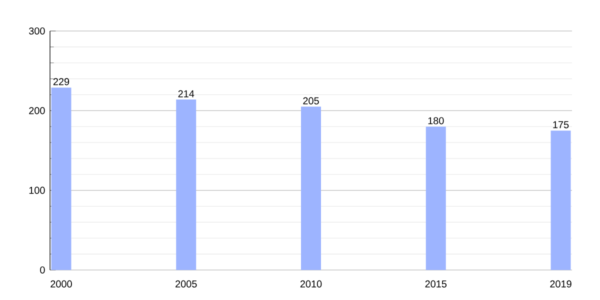 The width and height of the screenshot is (600, 300). What do you see at coordinates (436, 120) in the screenshot?
I see `data-label: 180` at bounding box center [436, 120].